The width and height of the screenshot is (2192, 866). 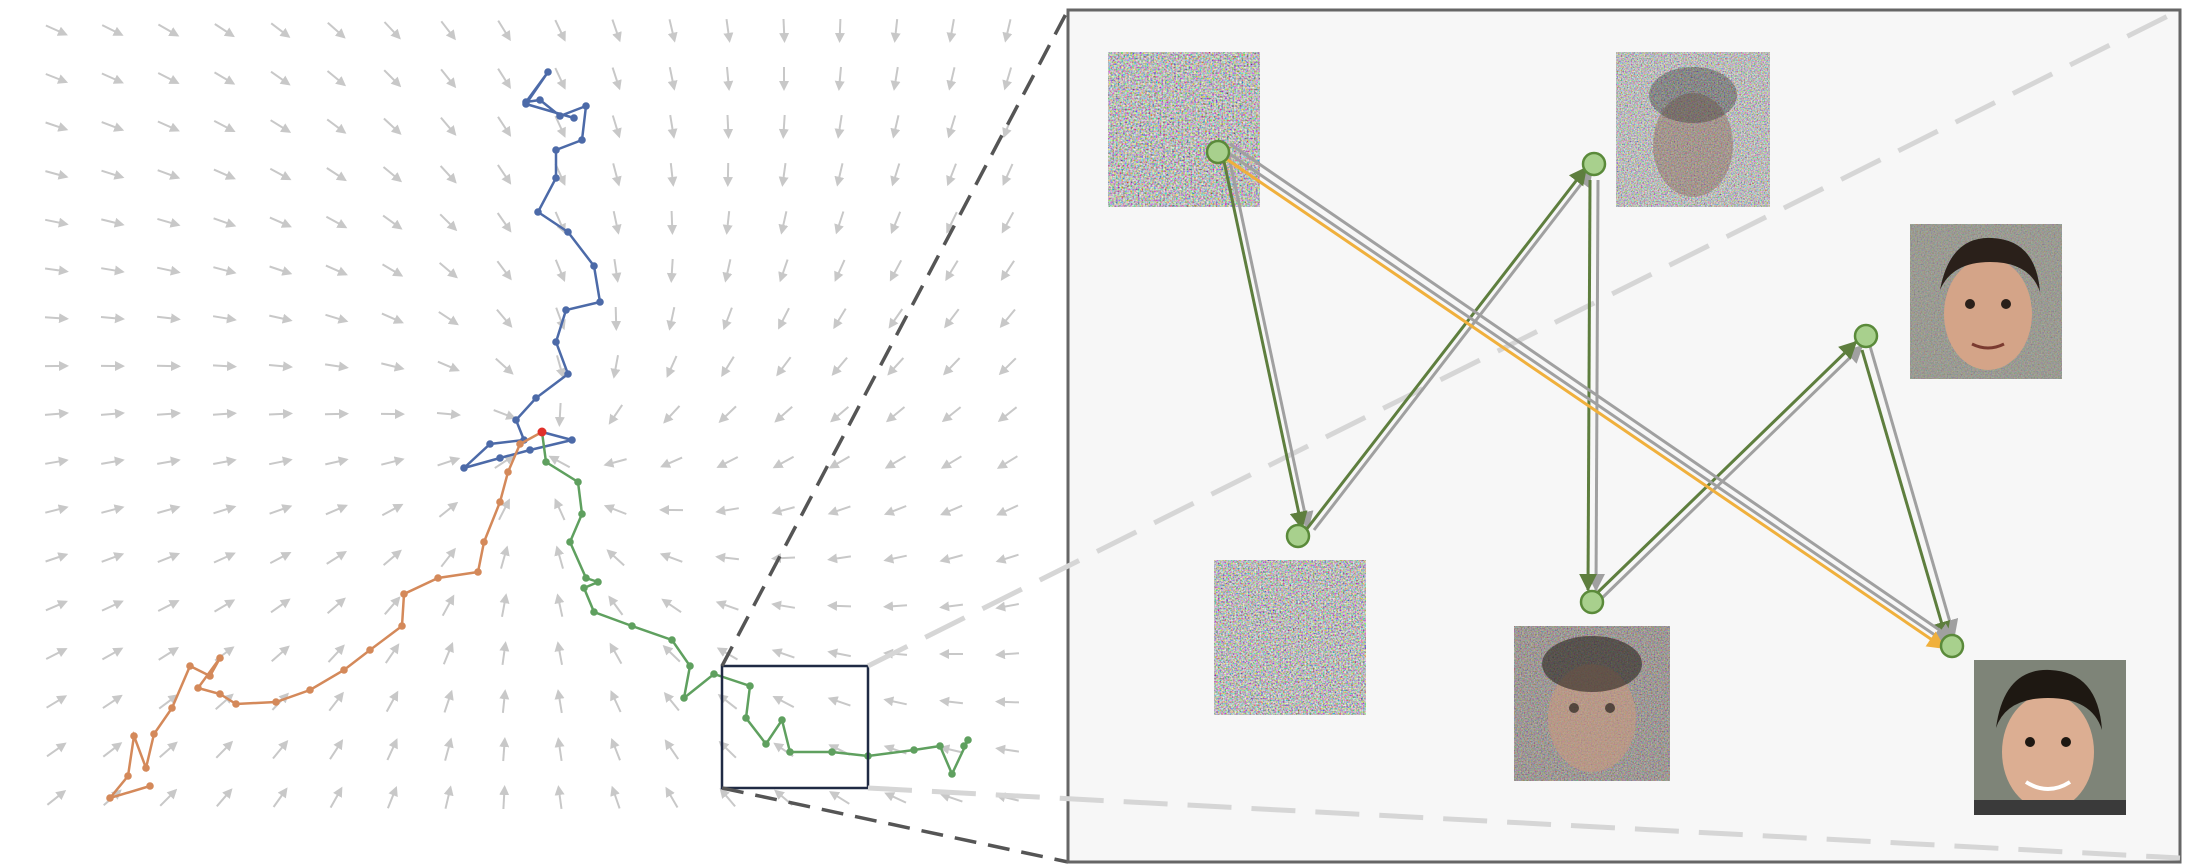 What do you see at coordinates (1184, 129) in the screenshot?
I see `pure-noise-thumbnail` at bounding box center [1184, 129].